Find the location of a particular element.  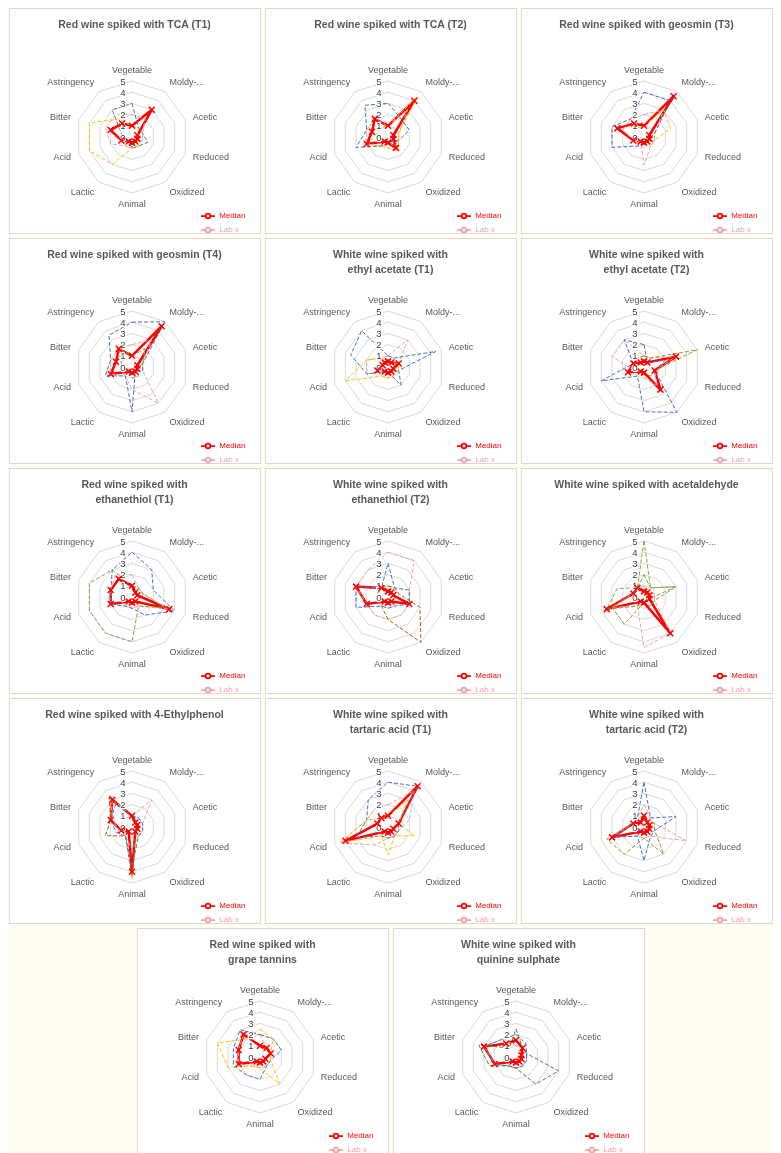

chart-title: Red wine spiked with TCA (T1) is located at coordinates (134, 24).